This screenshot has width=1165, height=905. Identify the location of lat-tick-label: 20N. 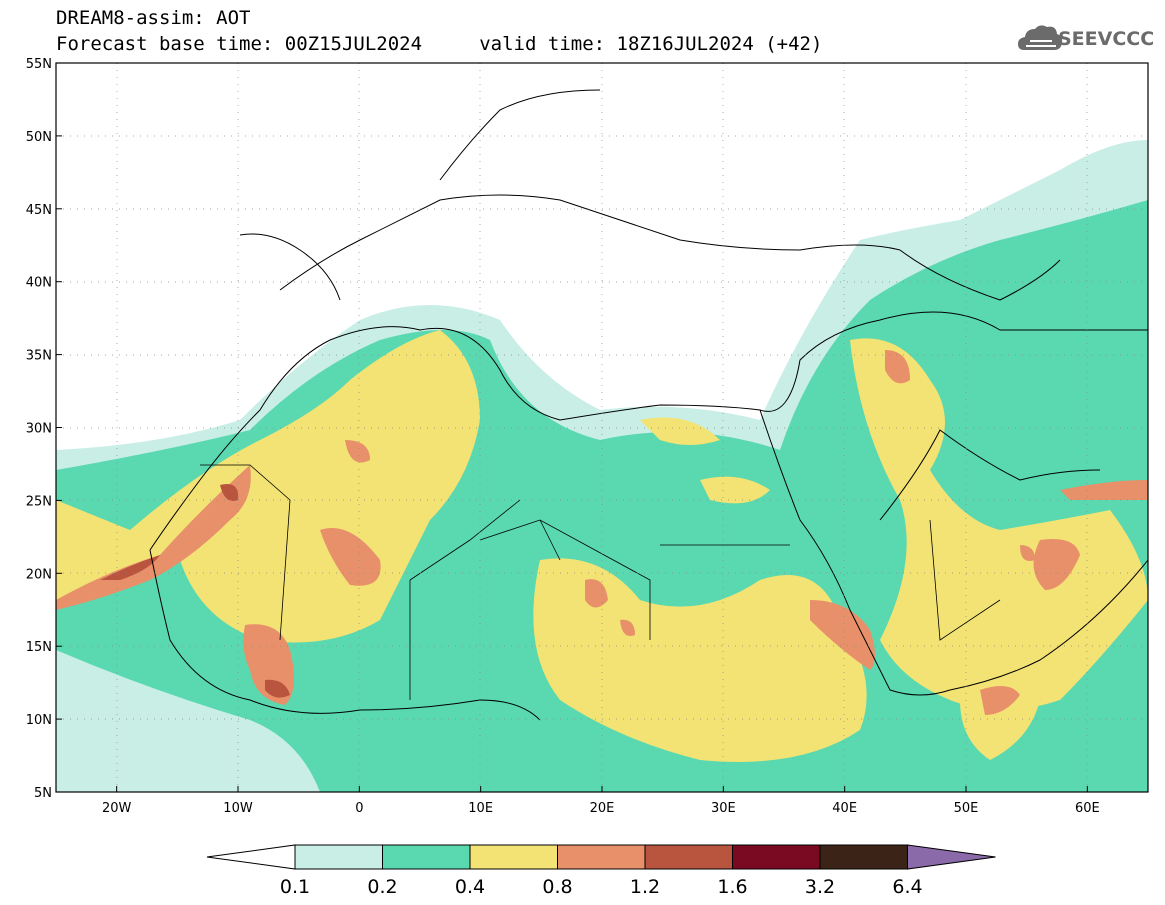
(39, 574).